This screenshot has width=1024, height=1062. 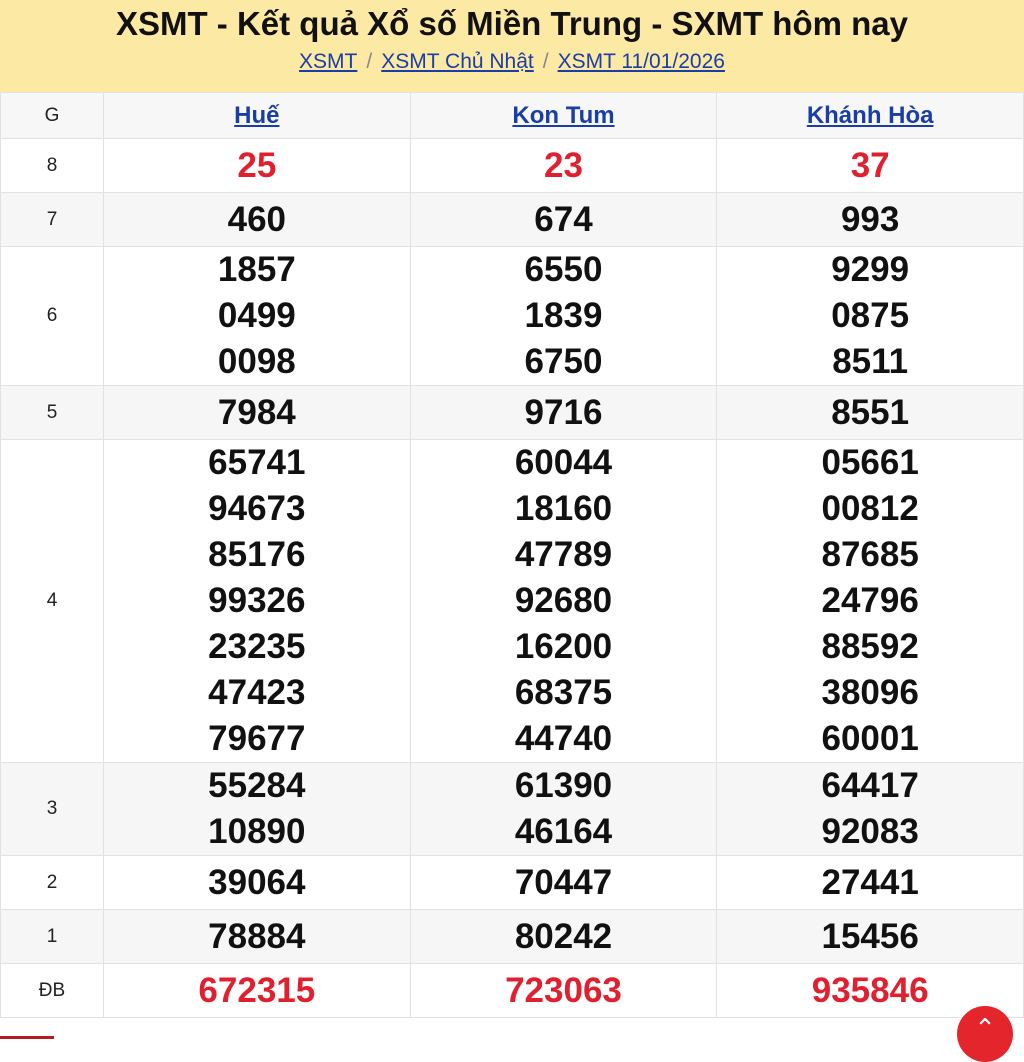 I want to click on result-cell: 37, so click(x=870, y=165).